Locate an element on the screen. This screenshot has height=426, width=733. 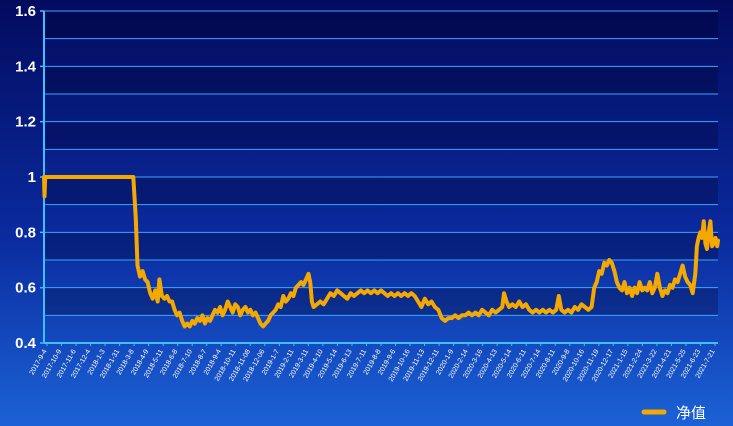
y-tick-label: 1.6 is located at coordinates (25, 11).